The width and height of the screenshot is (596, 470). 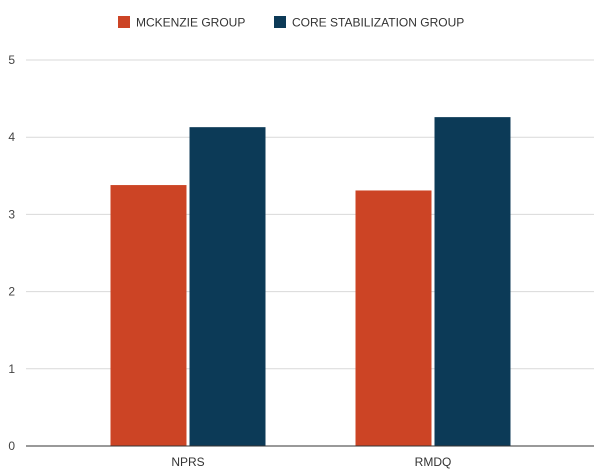 I want to click on x-tick-label: RMDQ, so click(x=433, y=462).